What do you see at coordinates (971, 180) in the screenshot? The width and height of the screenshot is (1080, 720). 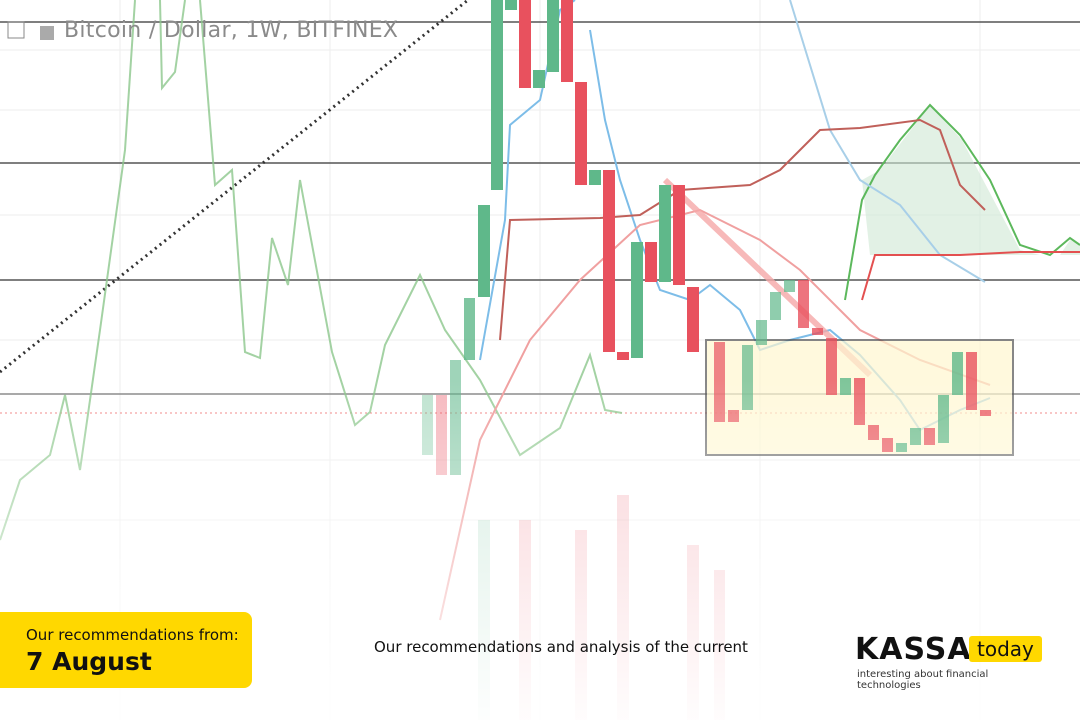 I see `cloud` at bounding box center [971, 180].